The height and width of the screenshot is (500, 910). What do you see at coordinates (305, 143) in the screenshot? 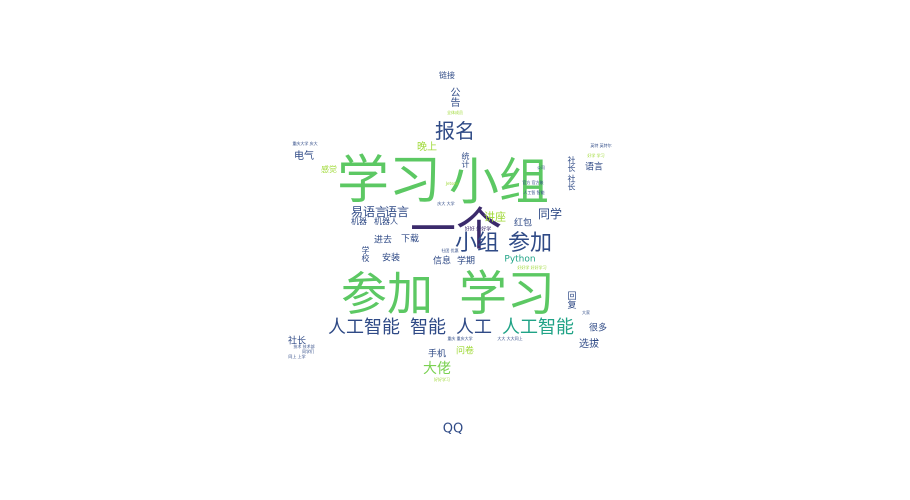
I see `word: 重庆大学 庆大` at bounding box center [305, 143].